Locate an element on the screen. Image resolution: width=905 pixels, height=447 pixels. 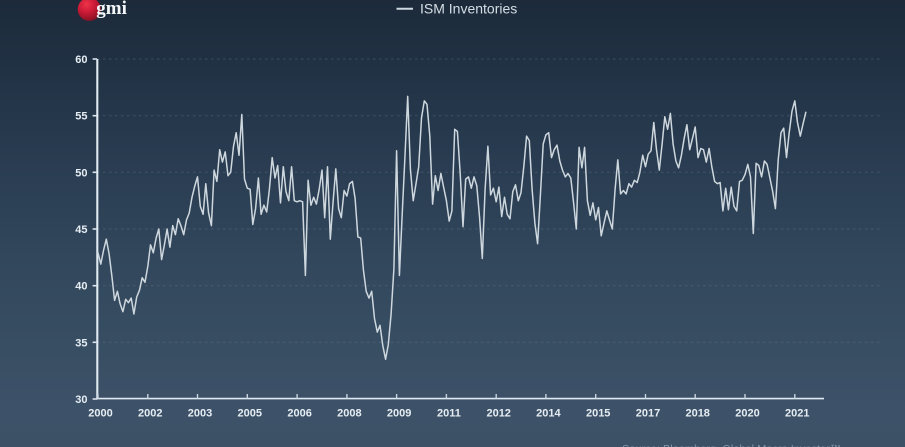
svg-text: 2018 is located at coordinates (697, 414).